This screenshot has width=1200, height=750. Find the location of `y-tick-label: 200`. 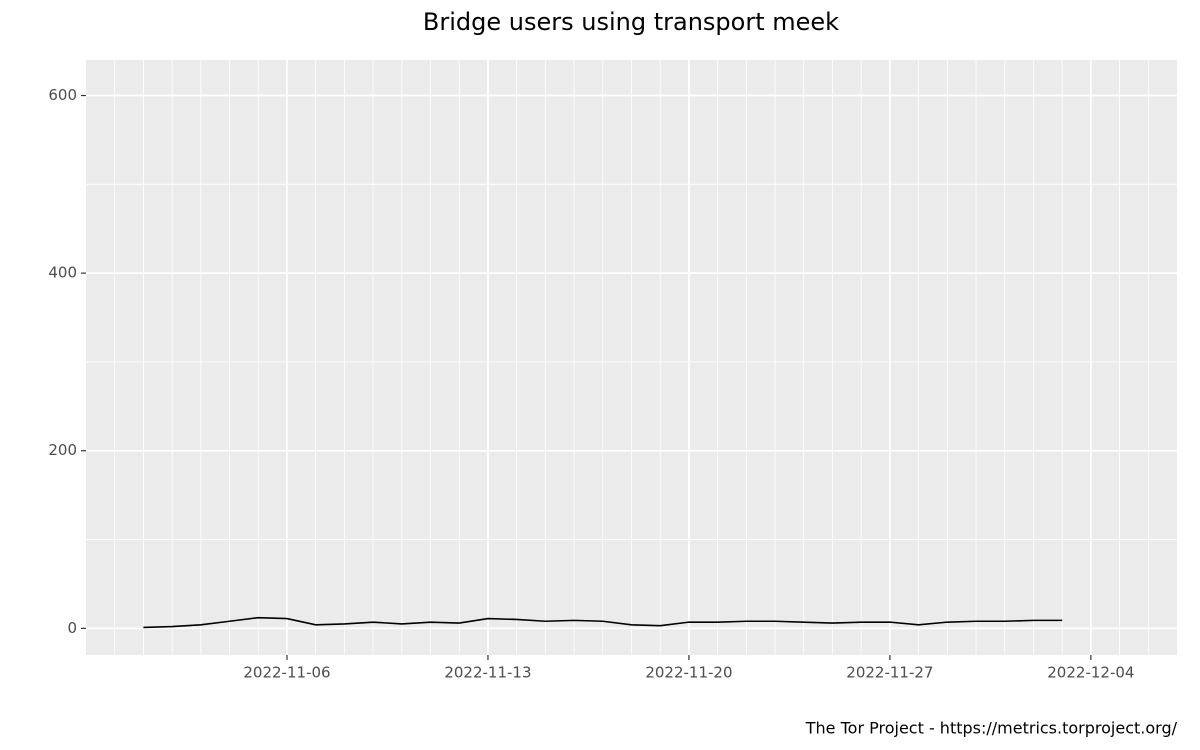

y-tick-label: 200 is located at coordinates (62, 450).